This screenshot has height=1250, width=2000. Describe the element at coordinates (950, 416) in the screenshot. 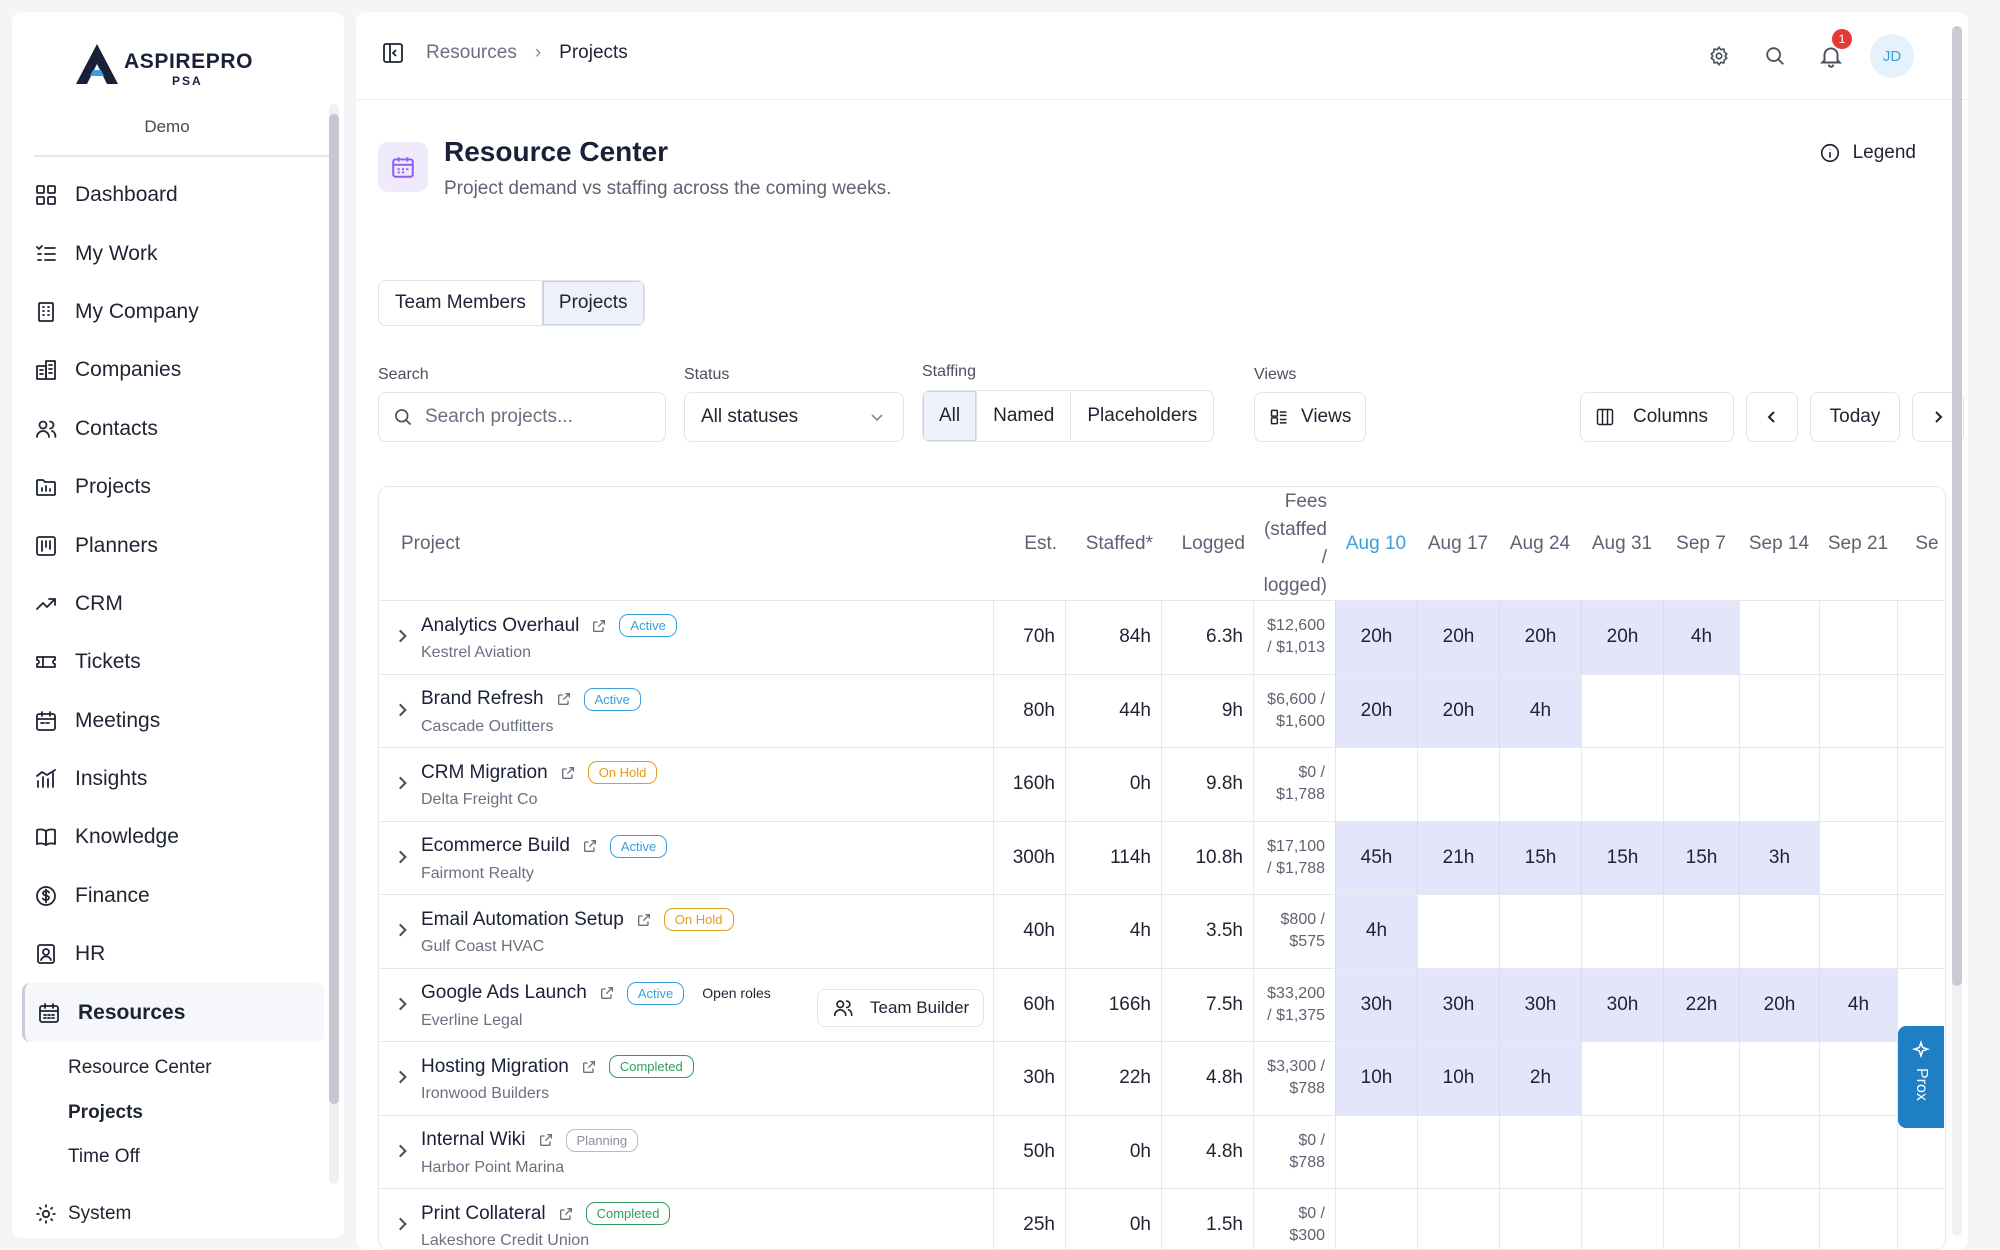

I see `staffing-all: All` at that location.